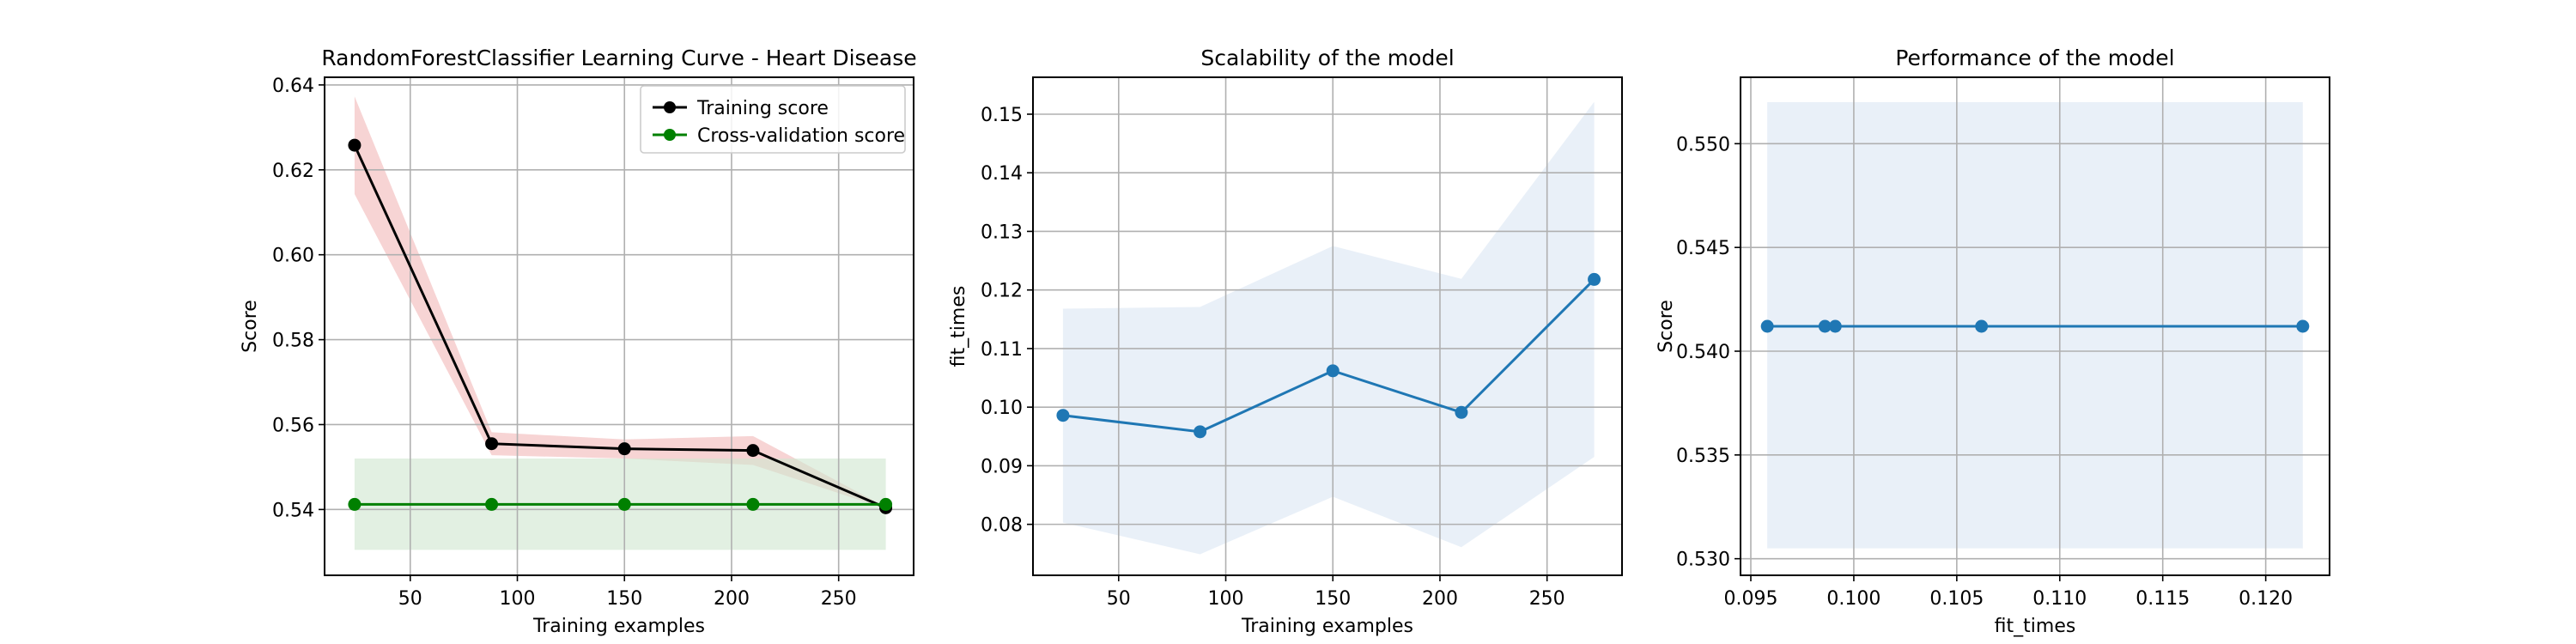 Image resolution: width=2576 pixels, height=644 pixels. What do you see at coordinates (958, 327) in the screenshot?
I see `y-axis-label: fit_times` at bounding box center [958, 327].